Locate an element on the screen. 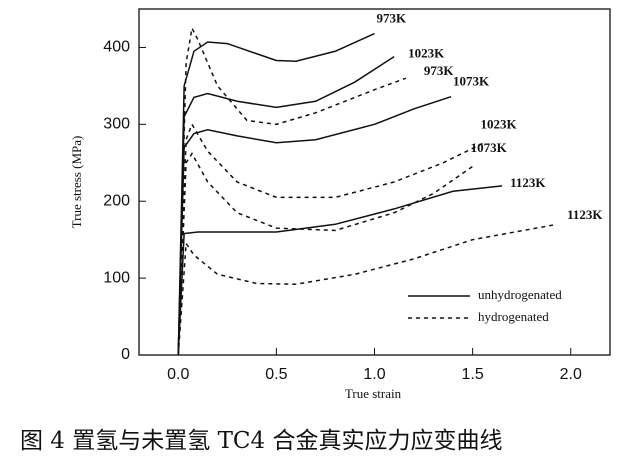 The height and width of the screenshot is (467, 640). x-tick-label: 2.0 is located at coordinates (571, 374).